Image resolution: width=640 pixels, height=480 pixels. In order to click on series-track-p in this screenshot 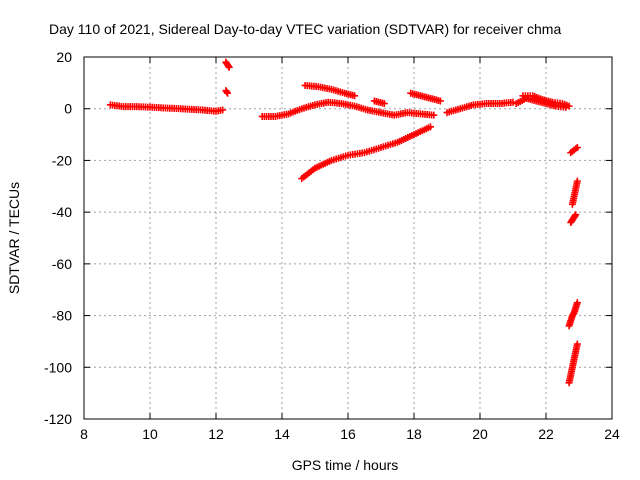, I will do `click(573, 363)`.